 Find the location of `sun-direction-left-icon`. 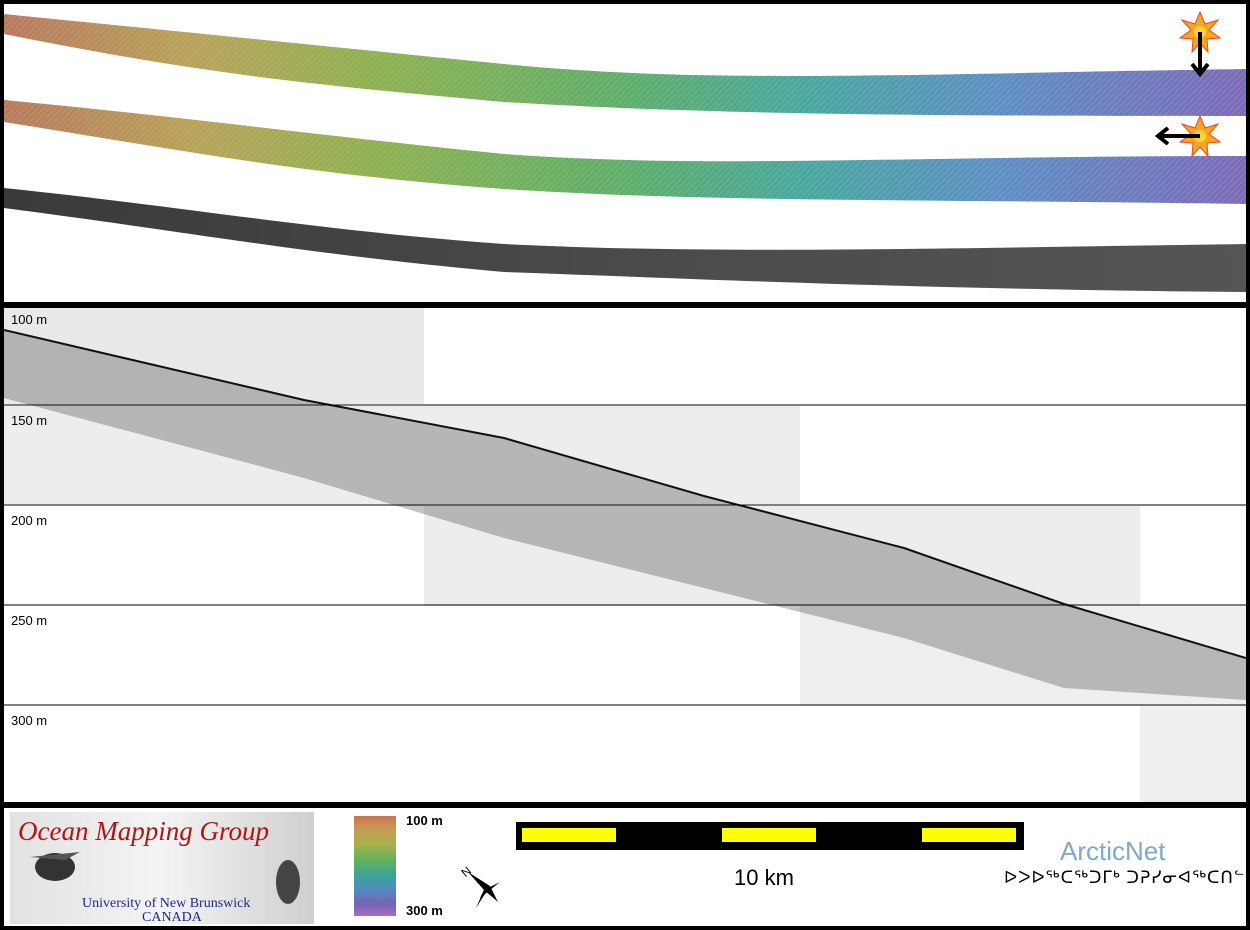

sun-direction-left-icon is located at coordinates (1188, 136).